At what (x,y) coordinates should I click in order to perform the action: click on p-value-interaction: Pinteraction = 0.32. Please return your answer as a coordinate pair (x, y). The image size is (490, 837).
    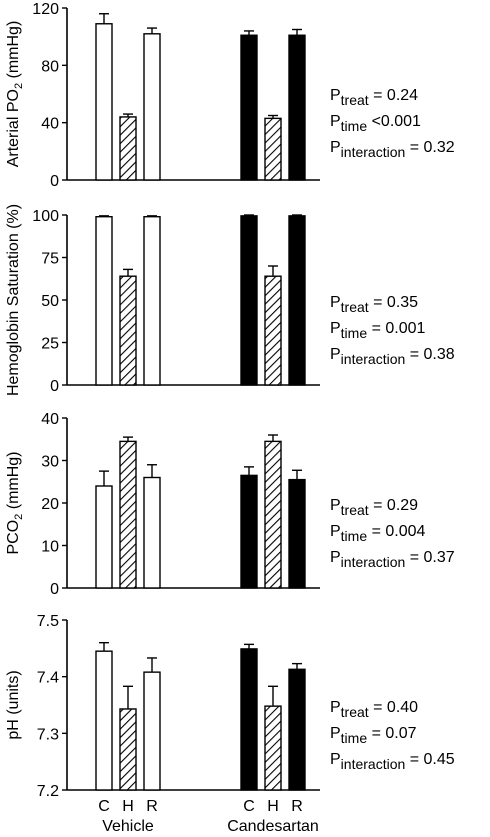
    Looking at the image, I should click on (392, 149).